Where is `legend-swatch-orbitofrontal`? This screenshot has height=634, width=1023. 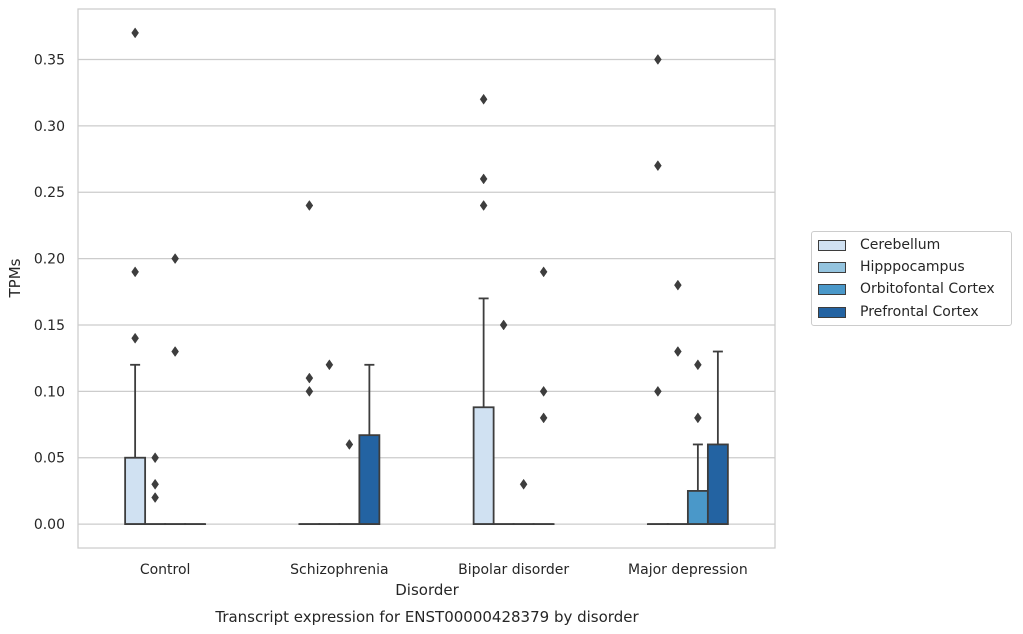
legend-swatch-orbitofrontal is located at coordinates (832, 289).